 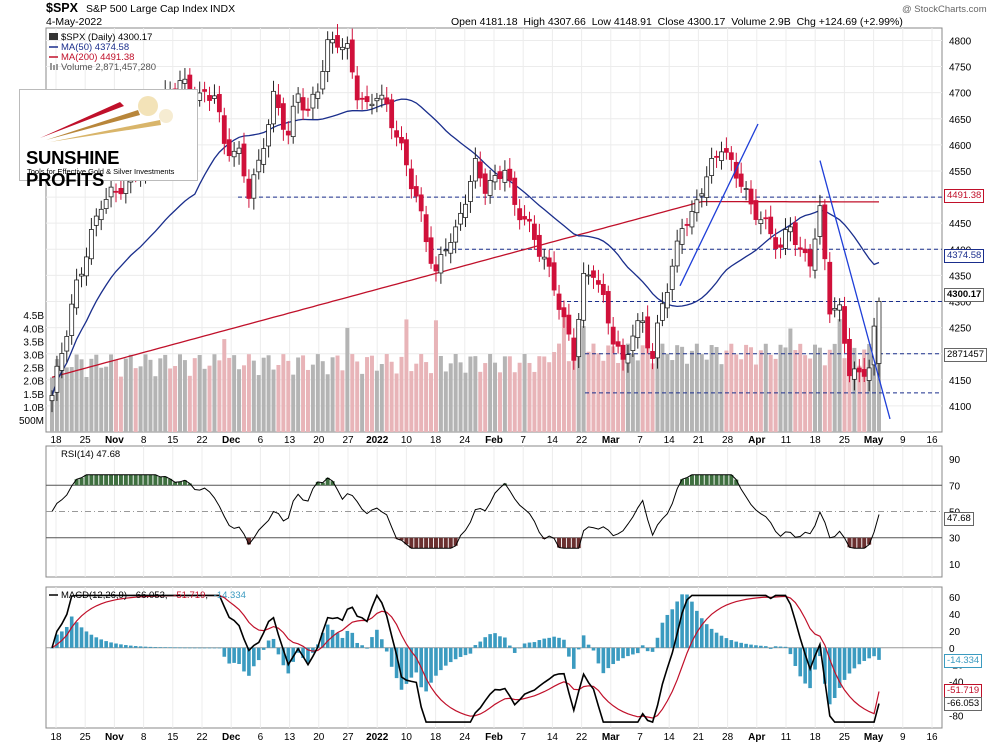 I want to click on rsi-legend: RSI(14) 47.68, so click(x=90, y=454).